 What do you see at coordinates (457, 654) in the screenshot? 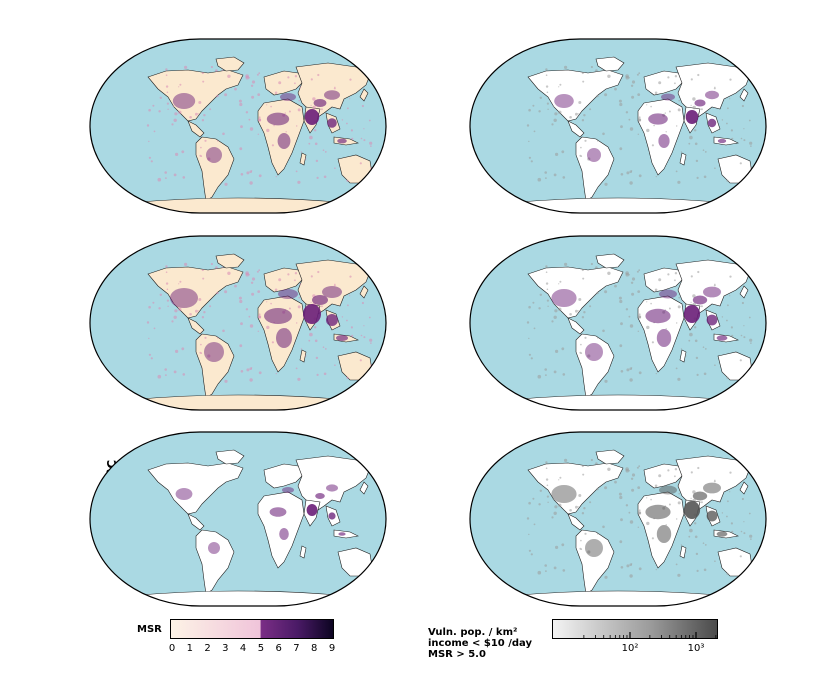
I see `vuln-label-line-3: MSR > 5.0` at bounding box center [457, 654].